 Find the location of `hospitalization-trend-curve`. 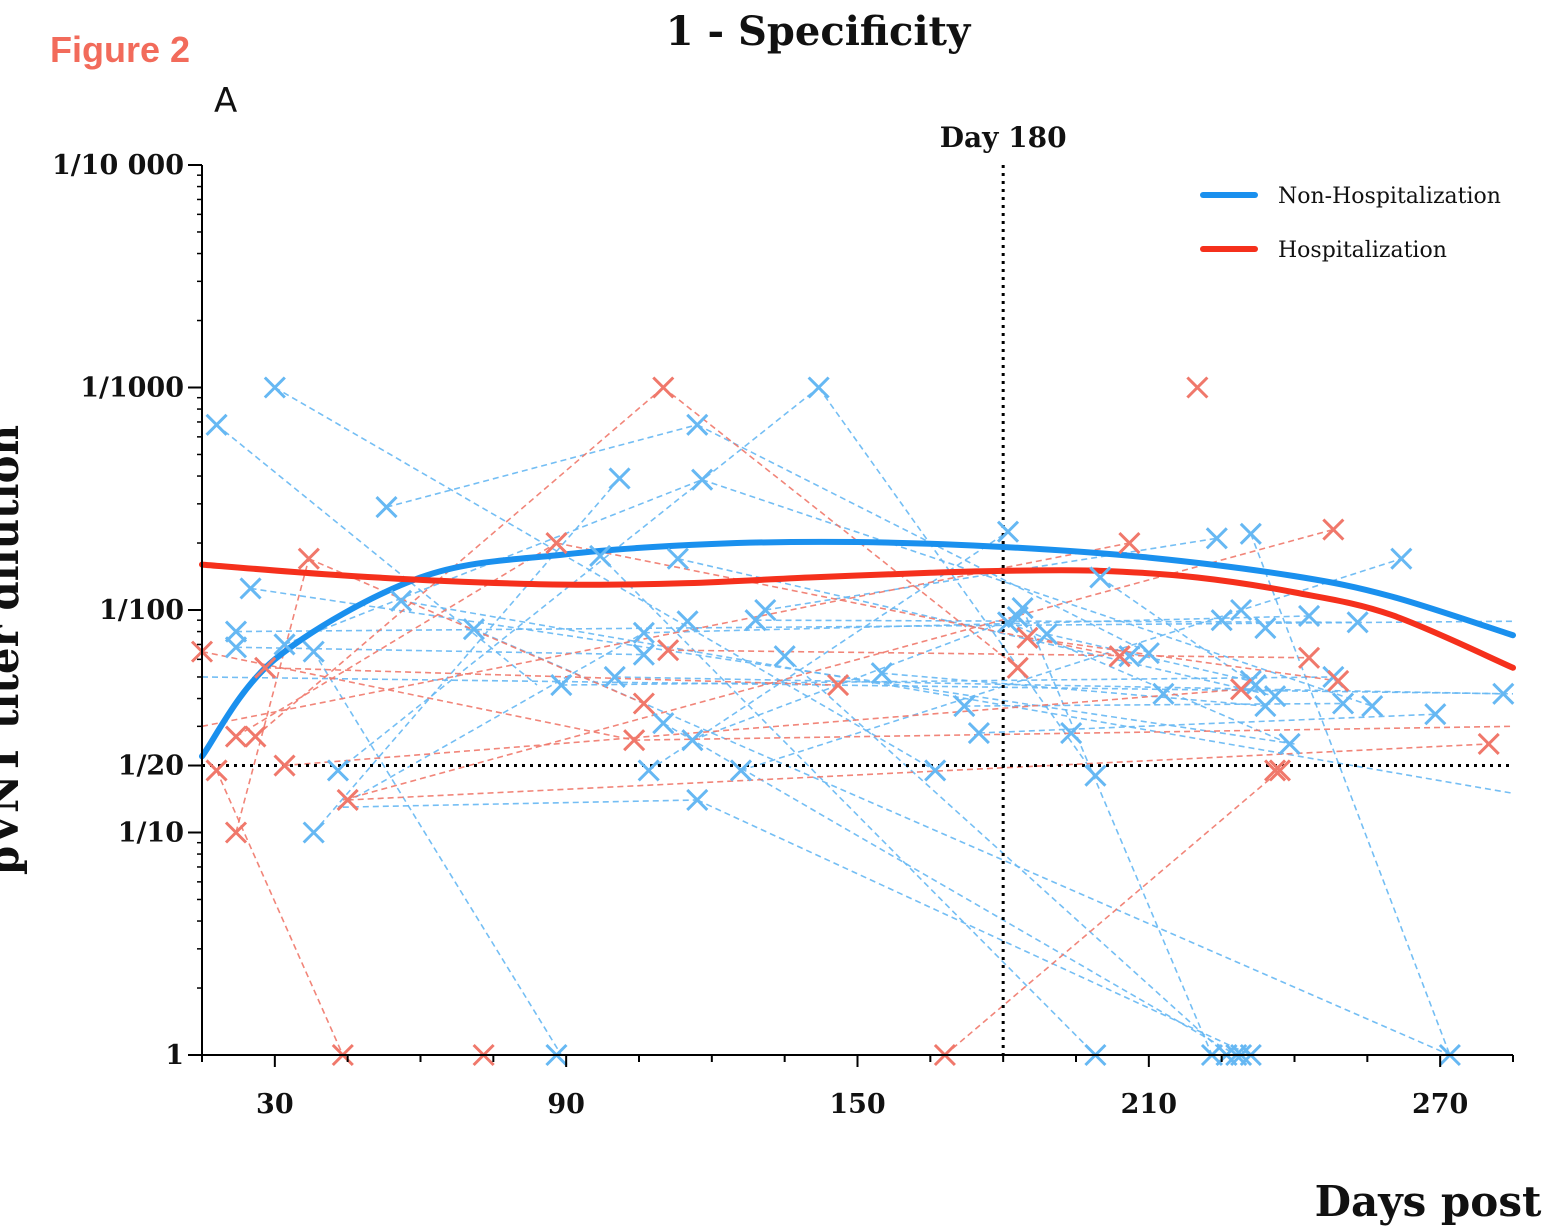

hospitalization-trend-curve is located at coordinates (857, 616).